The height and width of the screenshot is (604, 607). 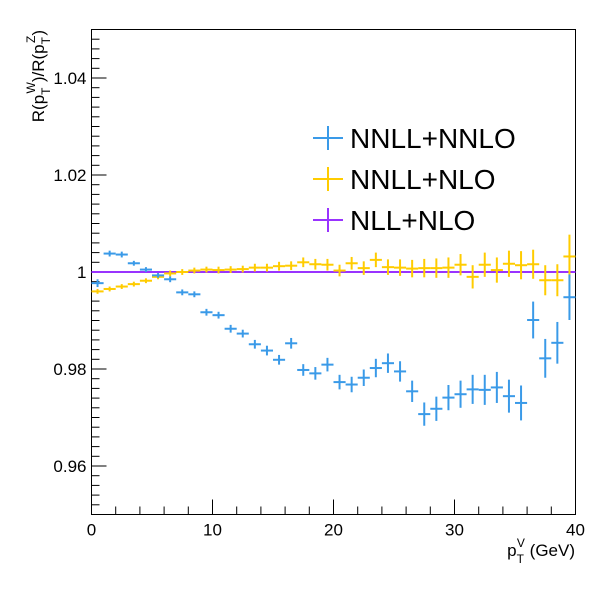 I want to click on legend-entry-nnll-nnlo: NNLL+NNLO, so click(x=414, y=138).